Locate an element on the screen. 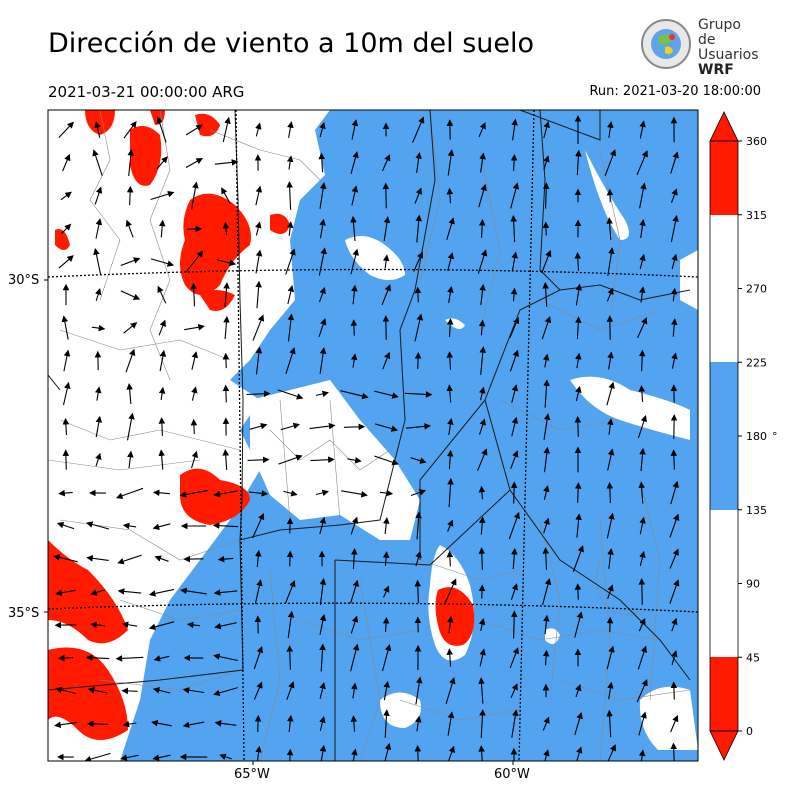 The width and height of the screenshot is (800, 800). colorbar-unit: ° is located at coordinates (775, 436).